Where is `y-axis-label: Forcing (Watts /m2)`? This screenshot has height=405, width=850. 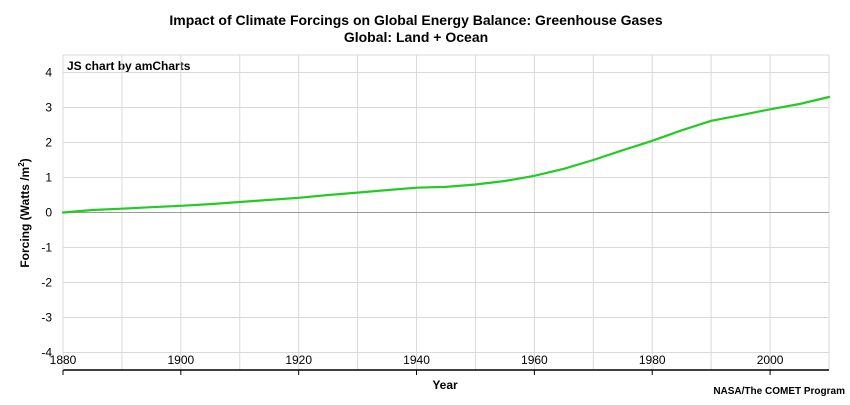
y-axis-label: Forcing (Watts /m2) is located at coordinates (24, 212).